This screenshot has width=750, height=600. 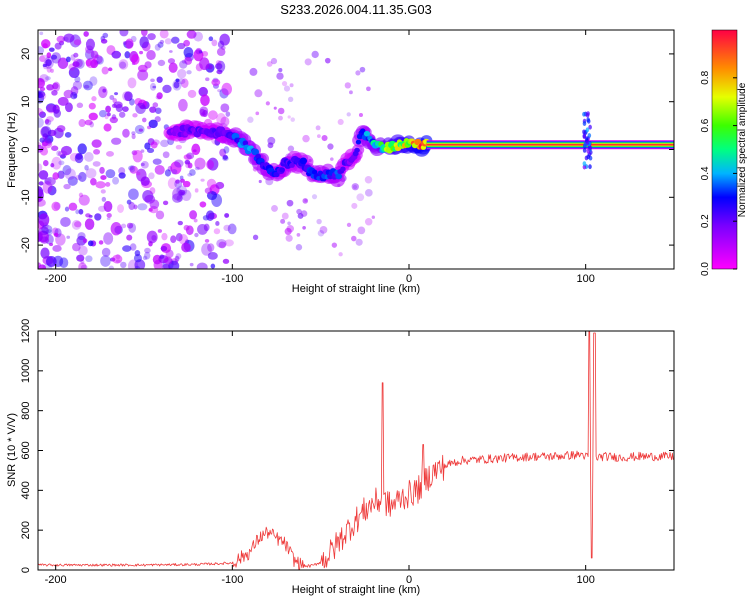 What do you see at coordinates (584, 164) in the screenshot?
I see `spectrogram-disturbance` at bounding box center [584, 164].